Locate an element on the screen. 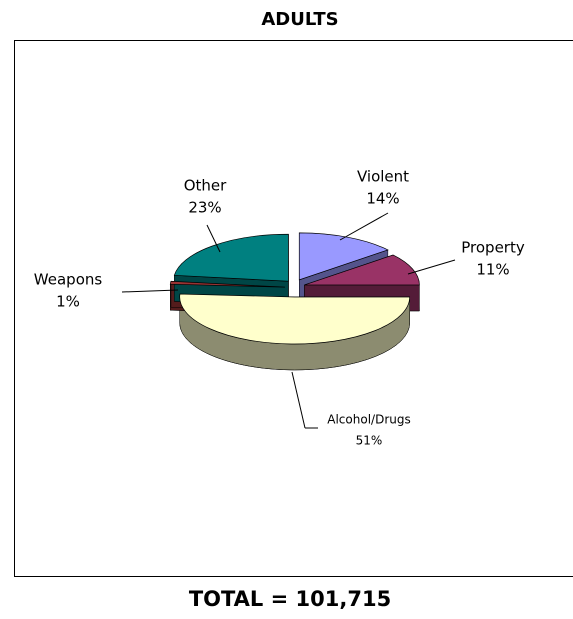 The height and width of the screenshot is (619, 573). slice-label: Property is located at coordinates (493, 248).